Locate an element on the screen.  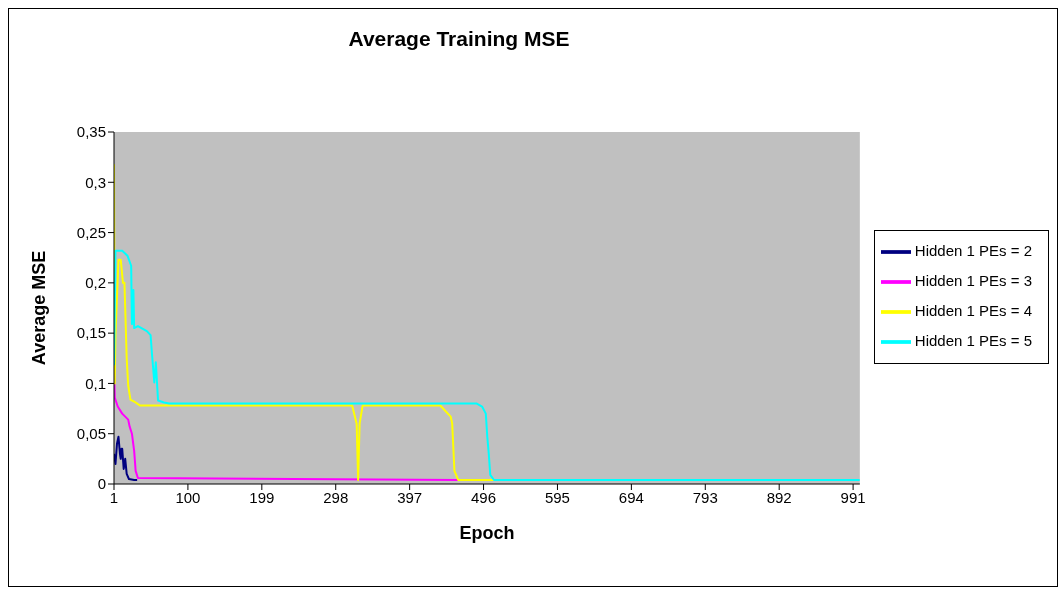
x-tick-label: 298 is located at coordinates (336, 497).